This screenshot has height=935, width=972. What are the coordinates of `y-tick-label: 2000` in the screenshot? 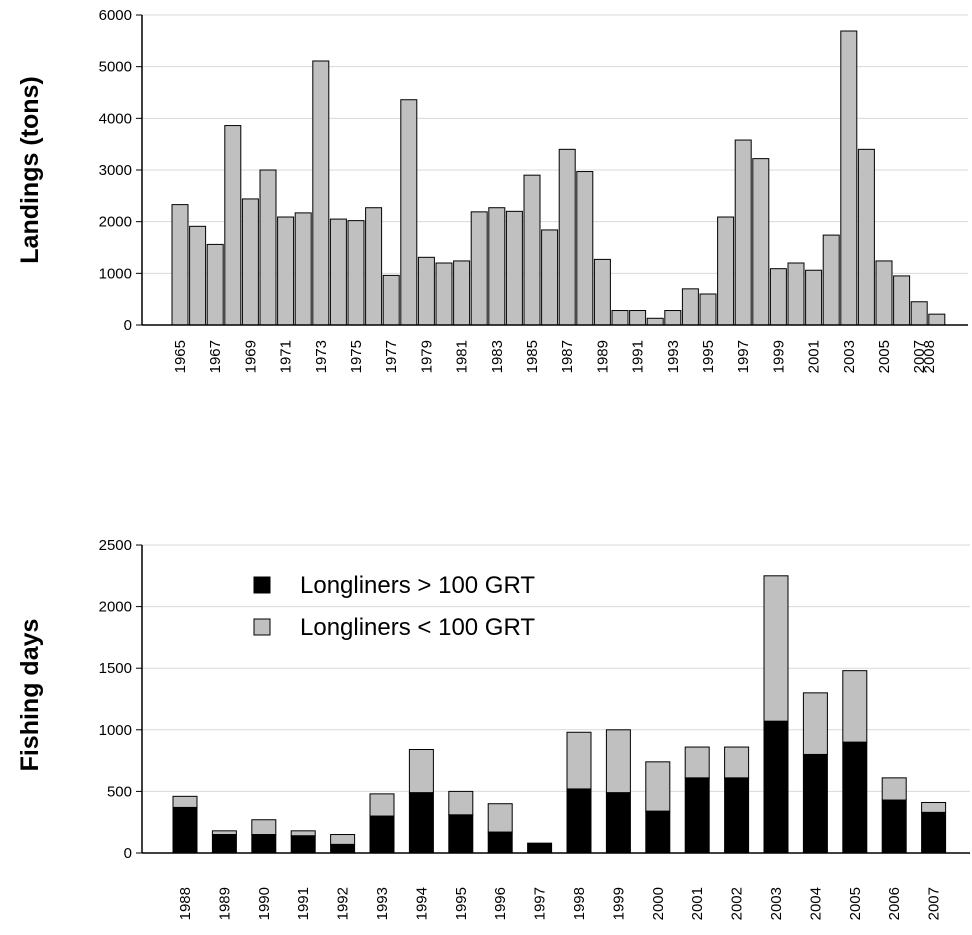 It's located at (115, 607).